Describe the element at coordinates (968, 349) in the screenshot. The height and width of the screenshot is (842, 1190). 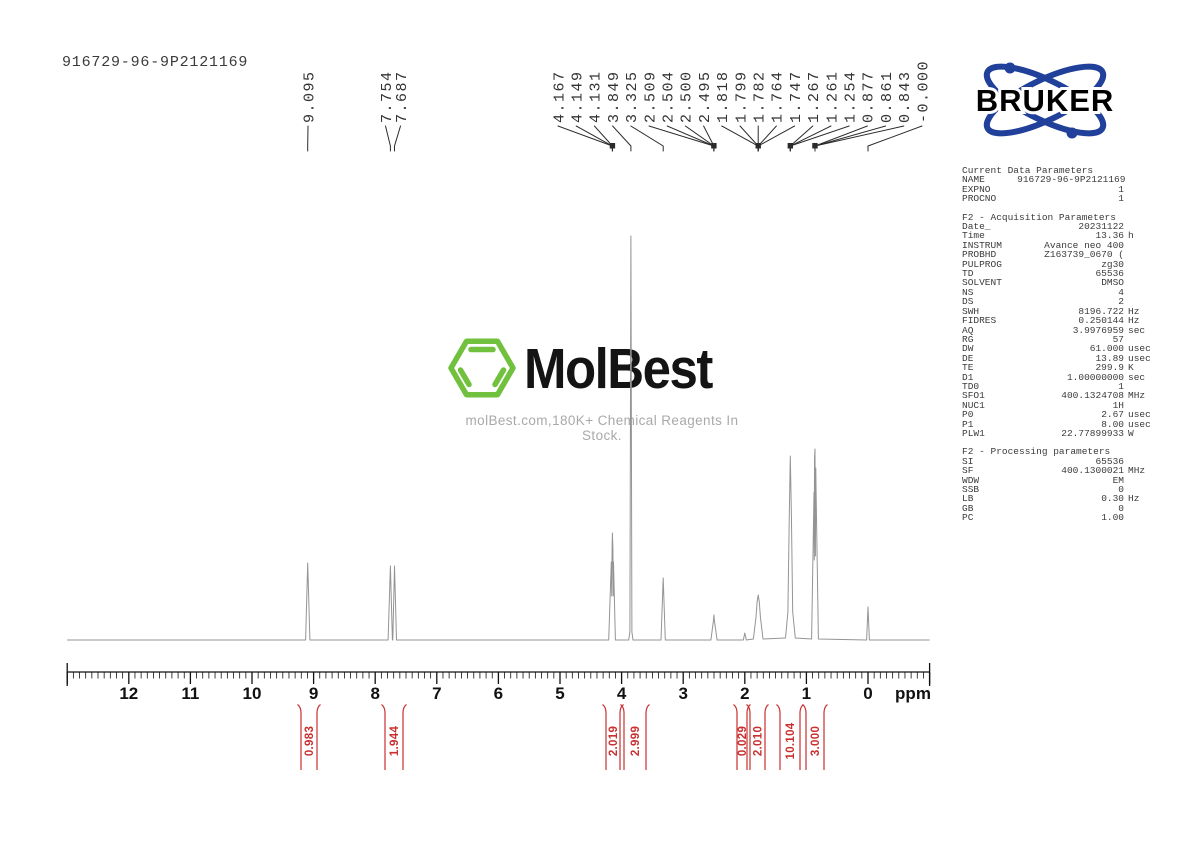
I see `param-name: DW` at that location.